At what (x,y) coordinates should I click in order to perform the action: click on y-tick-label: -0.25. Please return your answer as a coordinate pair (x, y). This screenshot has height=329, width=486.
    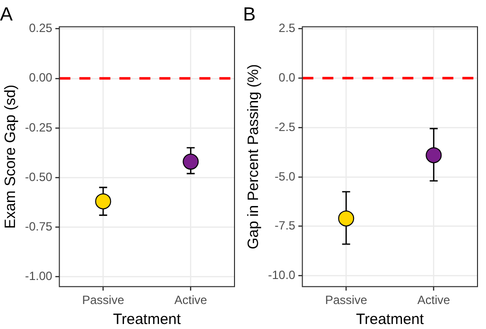
    Looking at the image, I should click on (38, 127).